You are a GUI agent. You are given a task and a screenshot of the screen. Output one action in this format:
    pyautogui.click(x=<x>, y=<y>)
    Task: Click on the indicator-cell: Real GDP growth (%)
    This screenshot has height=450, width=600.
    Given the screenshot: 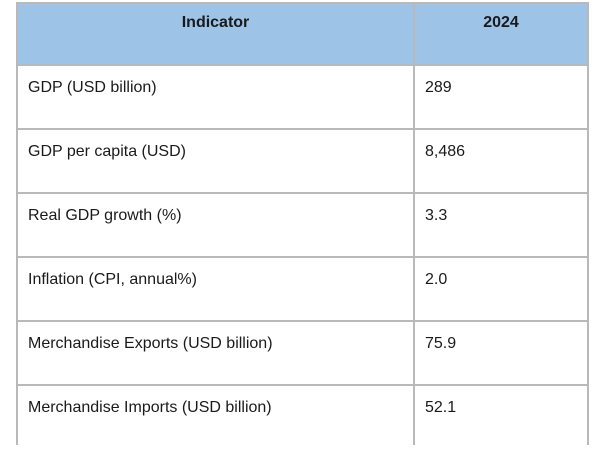 What is the action you would take?
    pyautogui.click(x=215, y=225)
    